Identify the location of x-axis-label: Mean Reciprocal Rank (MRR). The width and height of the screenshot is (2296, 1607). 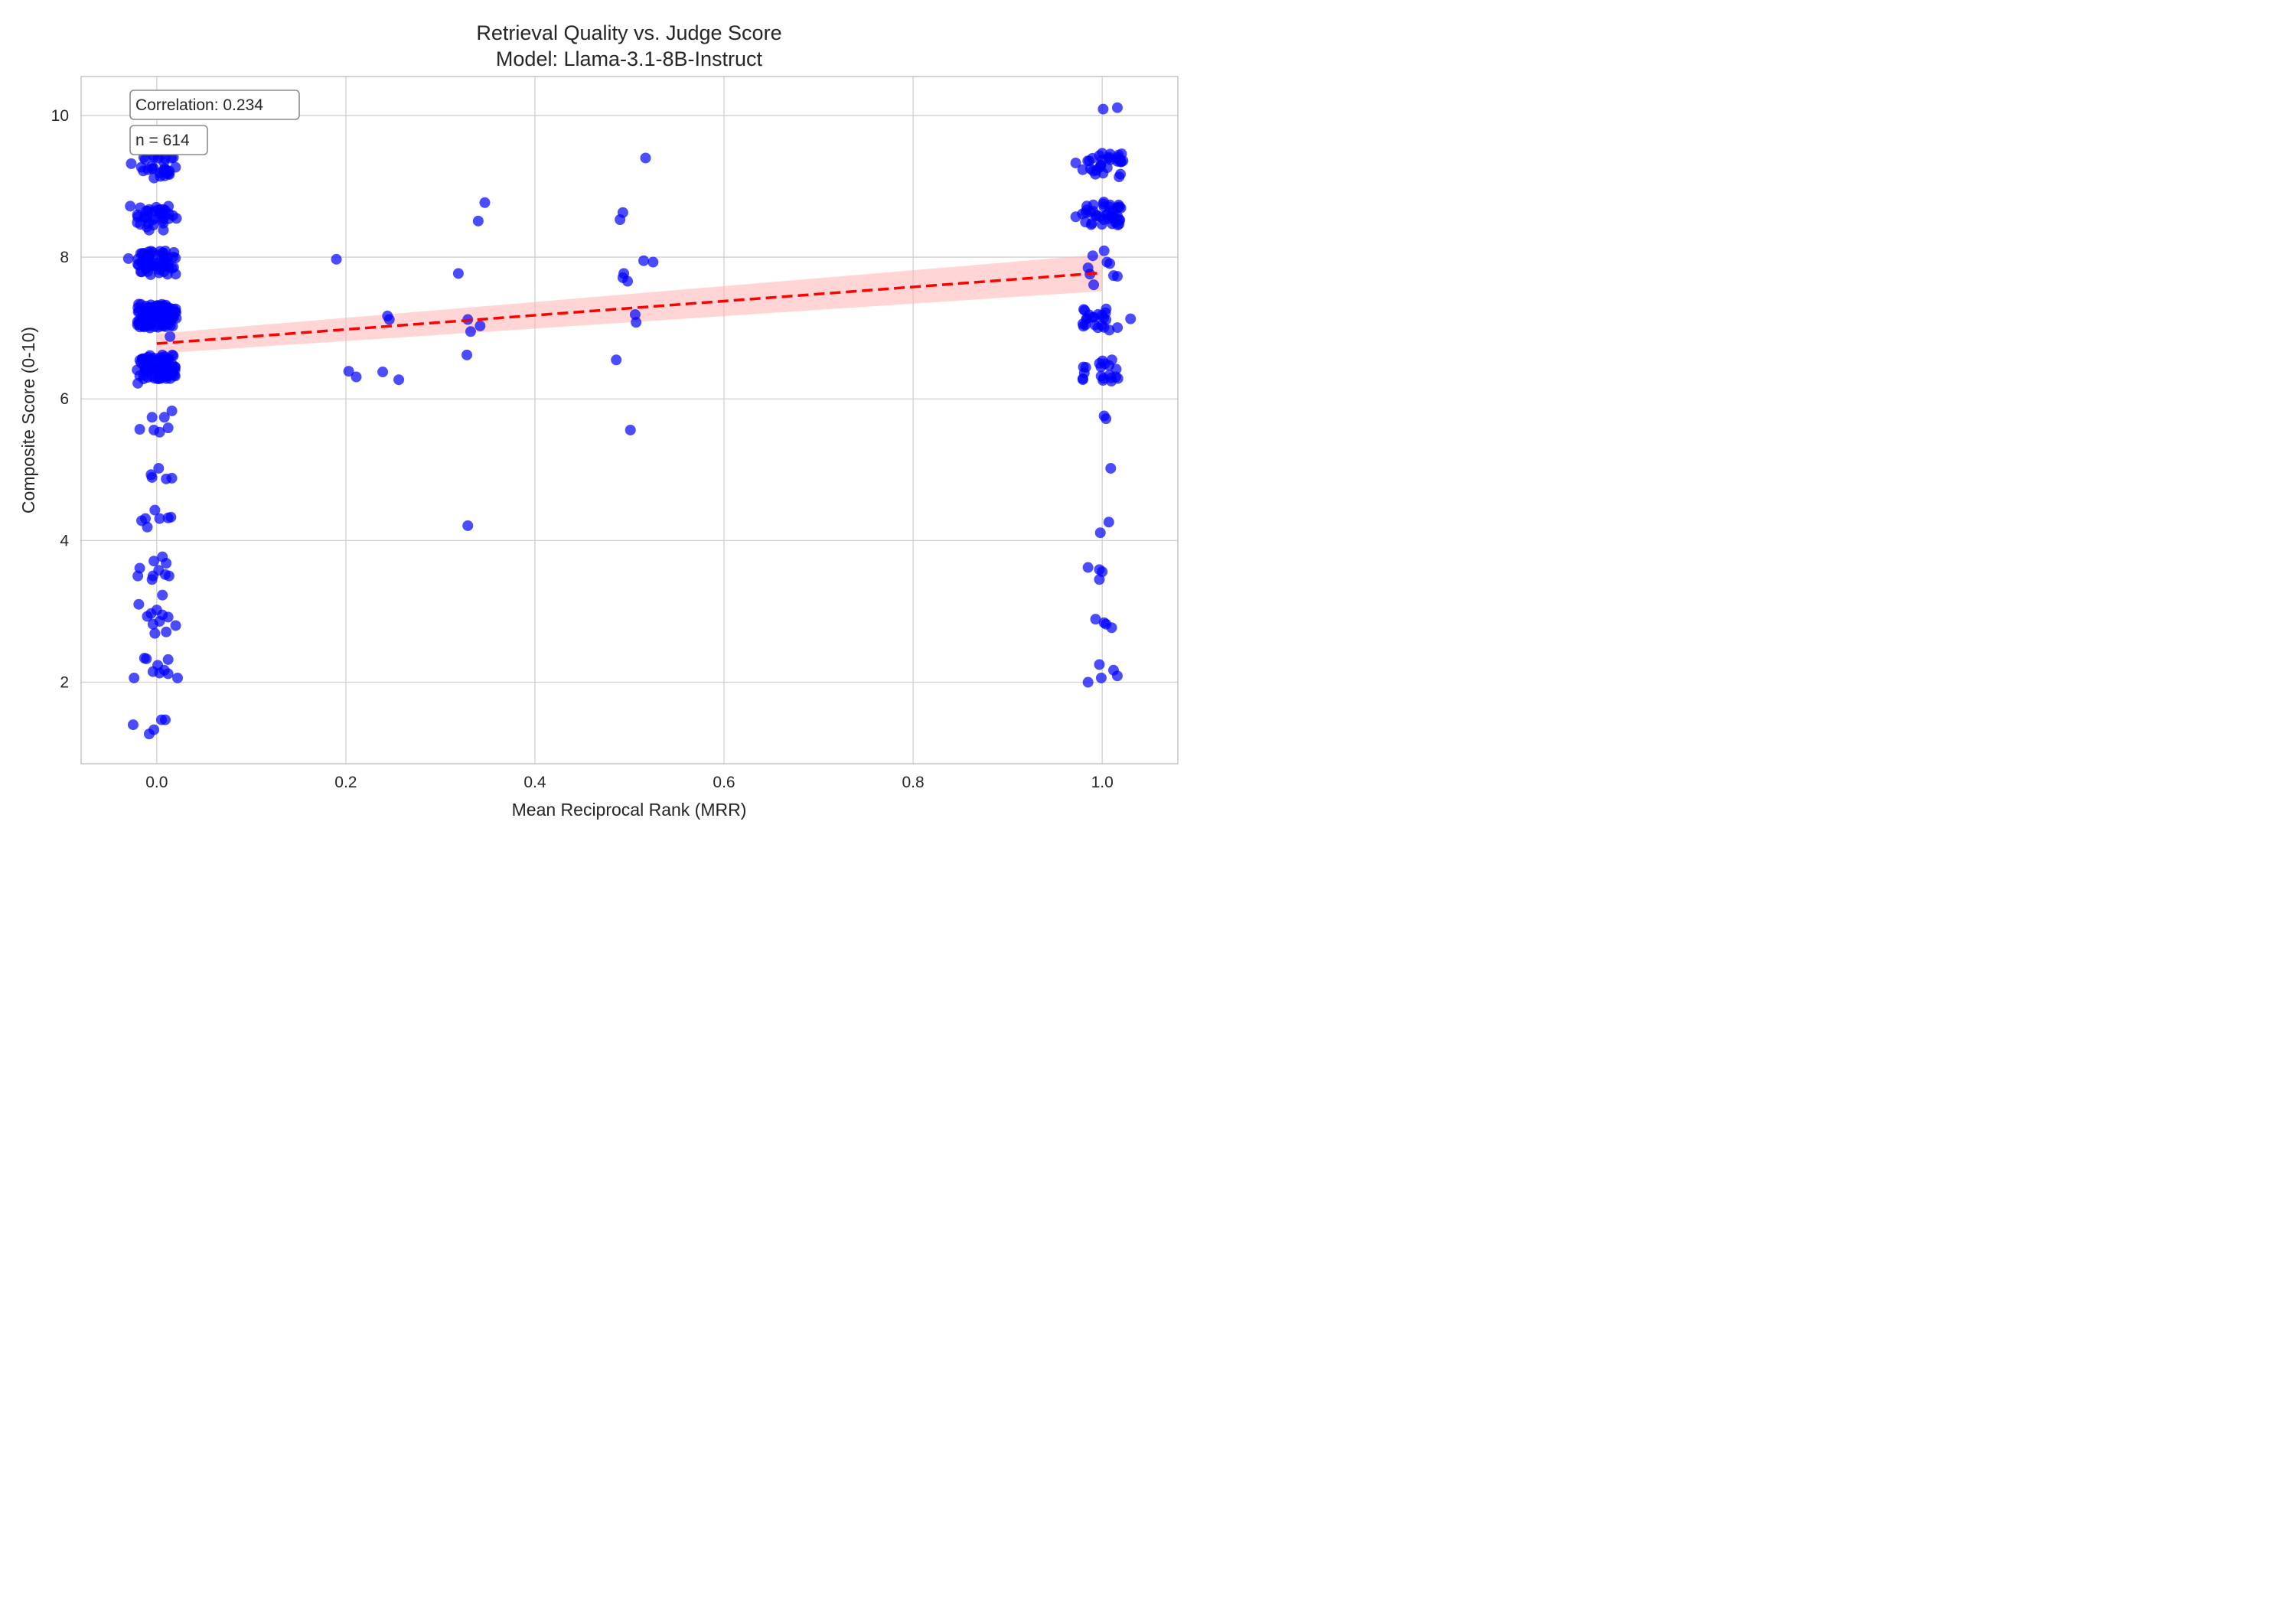
(629, 810).